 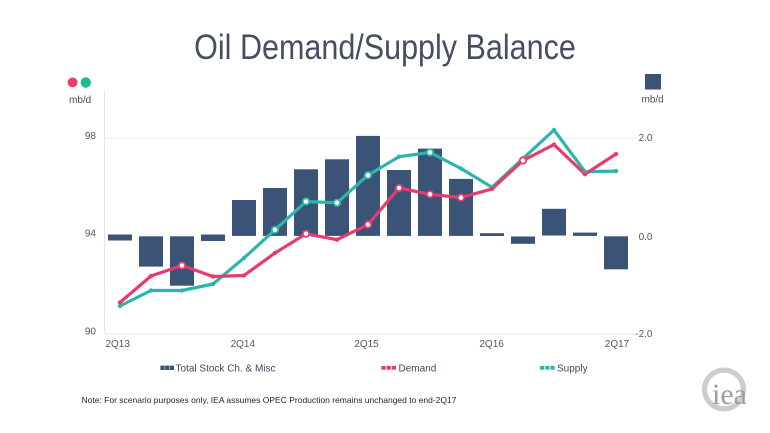 What do you see at coordinates (91, 136) in the screenshot?
I see `svg-text: 98` at bounding box center [91, 136].